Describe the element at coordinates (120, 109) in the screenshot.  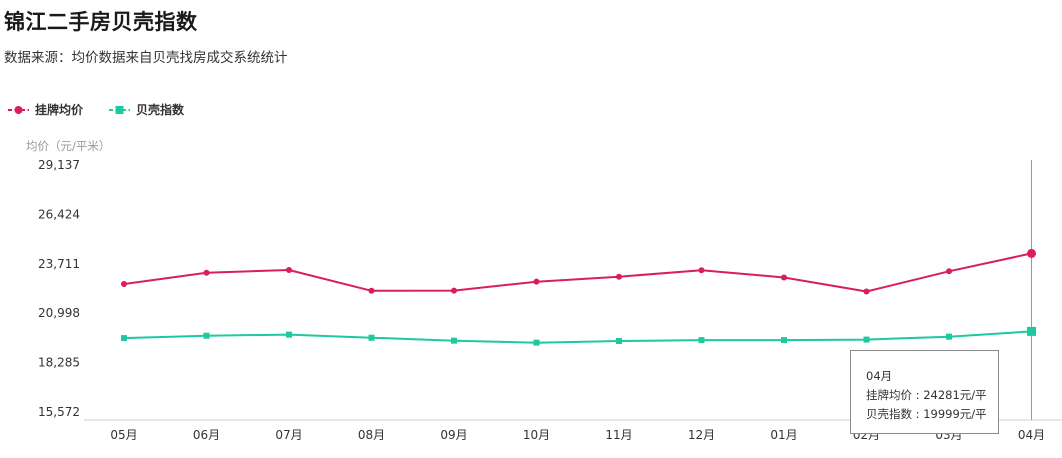
I see `square-marker-icon` at that location.